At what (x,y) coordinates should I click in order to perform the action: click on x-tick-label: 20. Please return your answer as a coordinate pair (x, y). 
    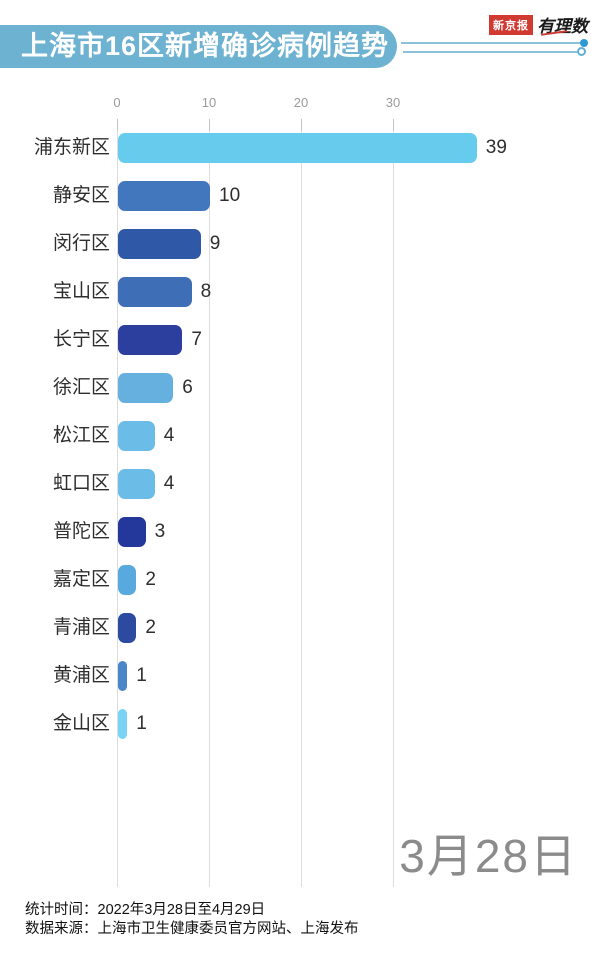
    Looking at the image, I should click on (301, 102).